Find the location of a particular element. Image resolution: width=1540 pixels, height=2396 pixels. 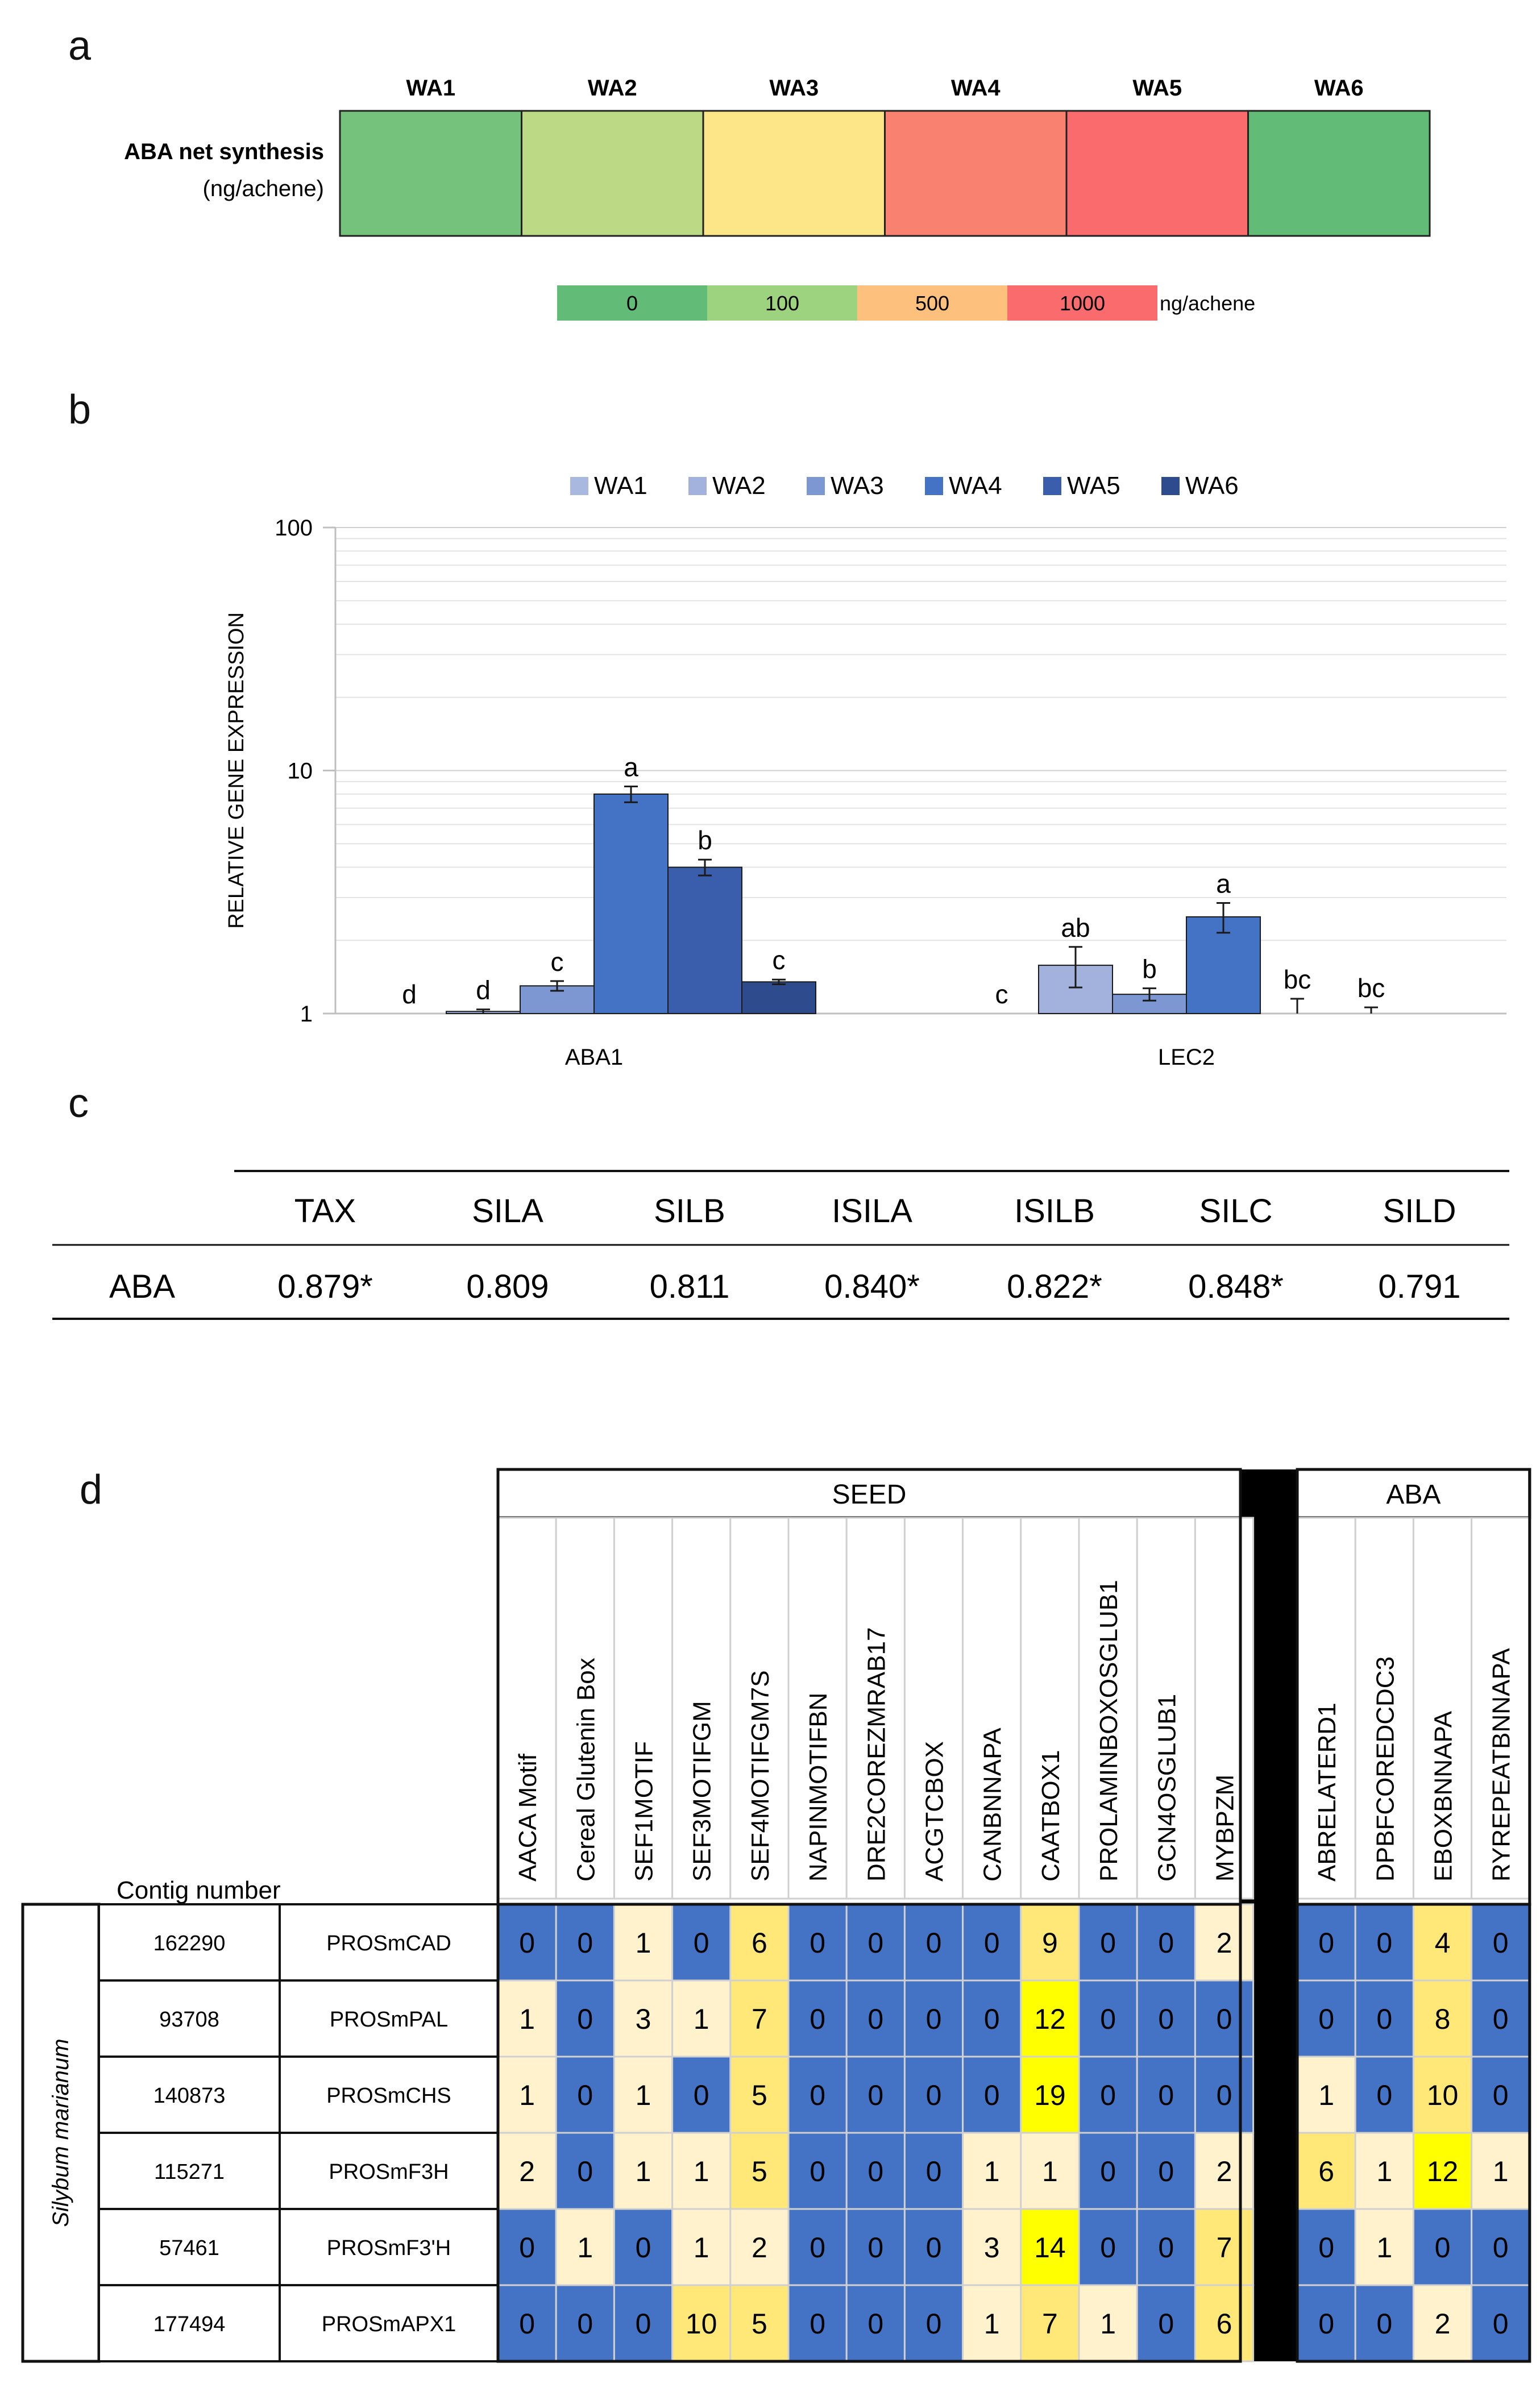

species-cell is located at coordinates (61, 2133).